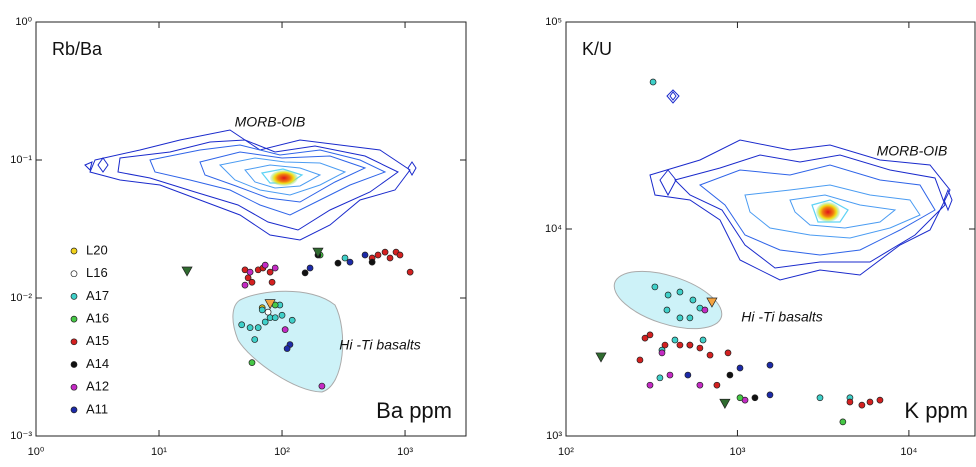 Image resolution: width=976 pixels, height=467 pixels. Describe the element at coordinates (554, 436) in the screenshot. I see `y-tick-label: 10³` at that location.